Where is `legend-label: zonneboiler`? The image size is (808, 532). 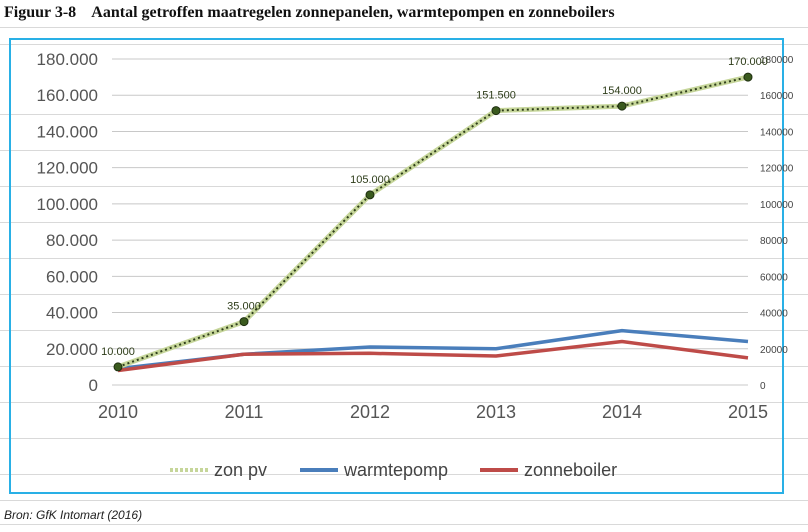
legend-label: zonneboiler is located at coordinates (570, 470).